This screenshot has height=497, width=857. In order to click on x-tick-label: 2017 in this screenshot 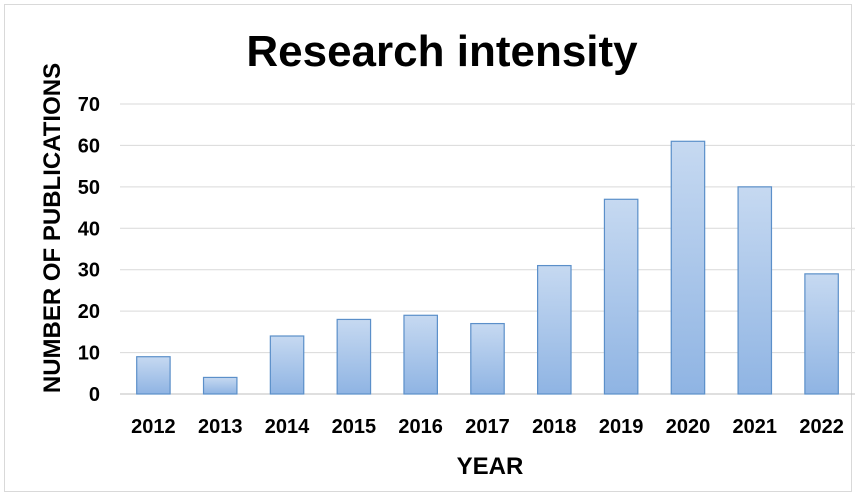, I will do `click(487, 427)`.